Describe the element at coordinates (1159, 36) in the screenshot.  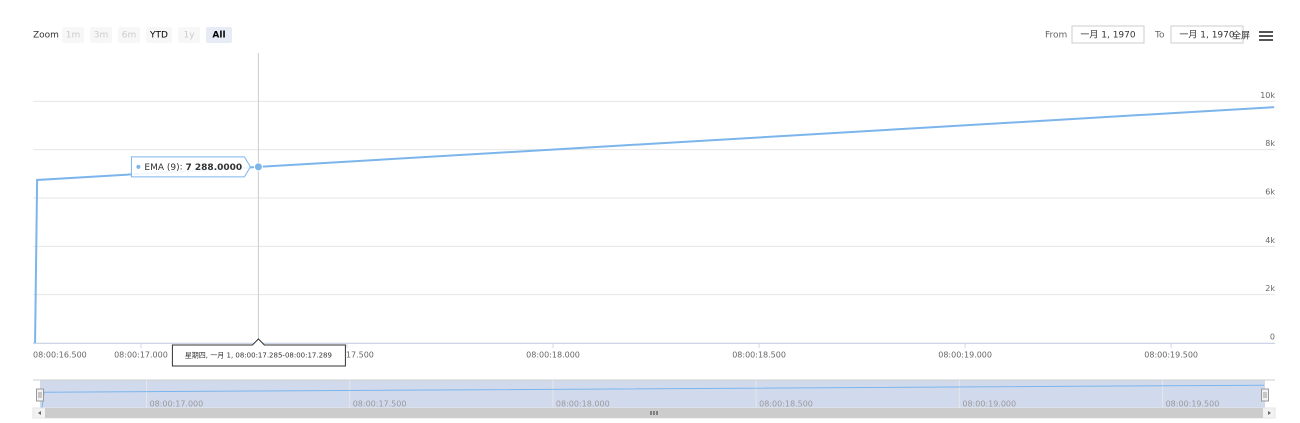
I see `to-label: To` at that location.